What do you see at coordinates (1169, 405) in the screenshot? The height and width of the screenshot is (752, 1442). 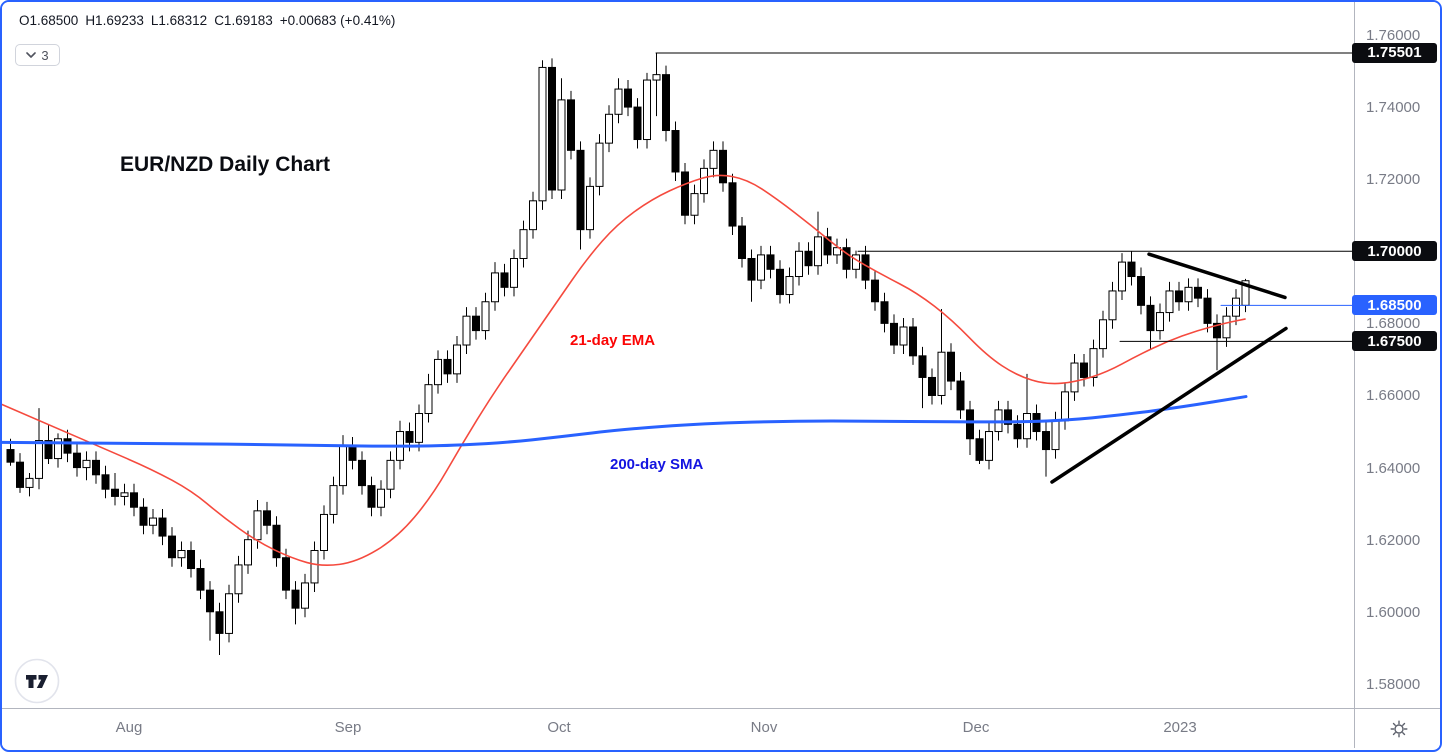 I see `ascending-trendline` at bounding box center [1169, 405].